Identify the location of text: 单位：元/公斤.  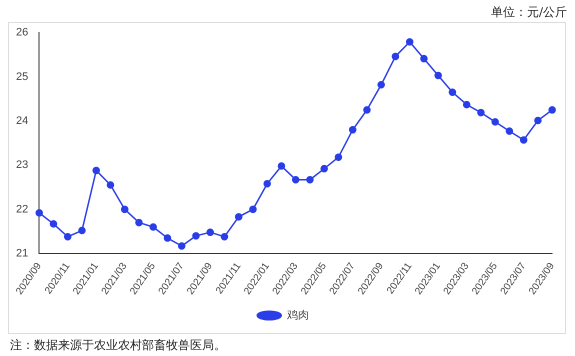
(528, 12).